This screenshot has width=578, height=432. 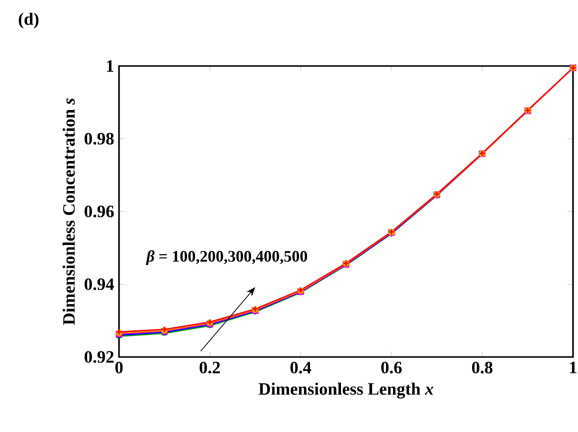 I want to click on annotation: β = 100,200,300,400,500, so click(x=227, y=257).